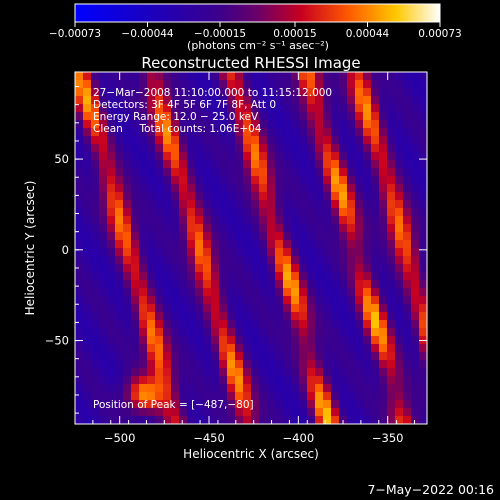  Describe the element at coordinates (57, 341) in the screenshot. I see `y-tick-label: −50` at that location.